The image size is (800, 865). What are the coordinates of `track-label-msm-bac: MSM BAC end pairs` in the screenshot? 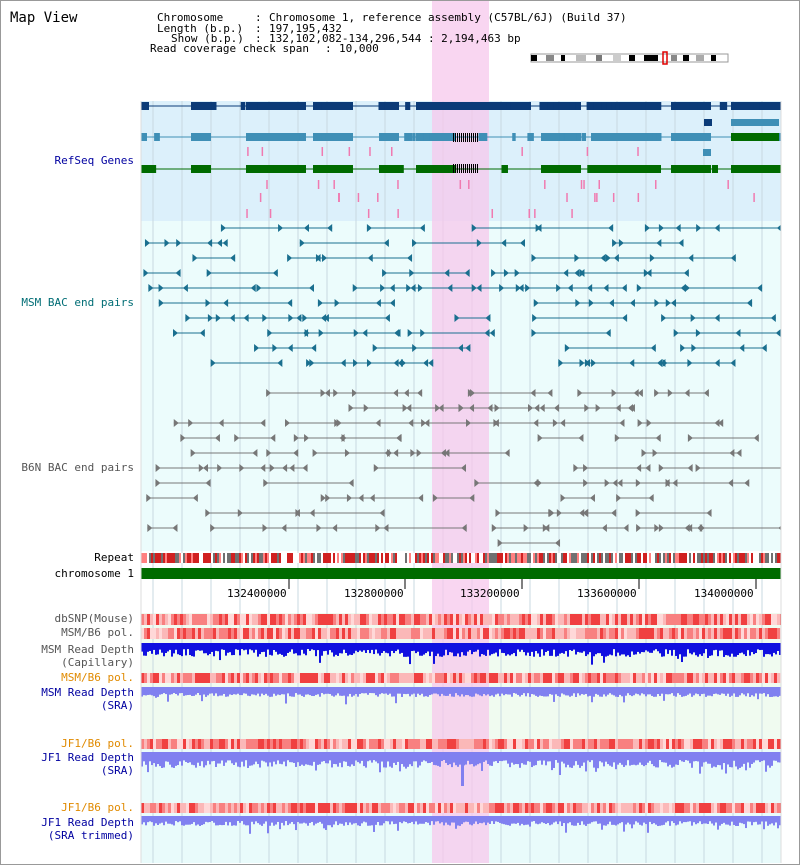 It's located at (77, 302).